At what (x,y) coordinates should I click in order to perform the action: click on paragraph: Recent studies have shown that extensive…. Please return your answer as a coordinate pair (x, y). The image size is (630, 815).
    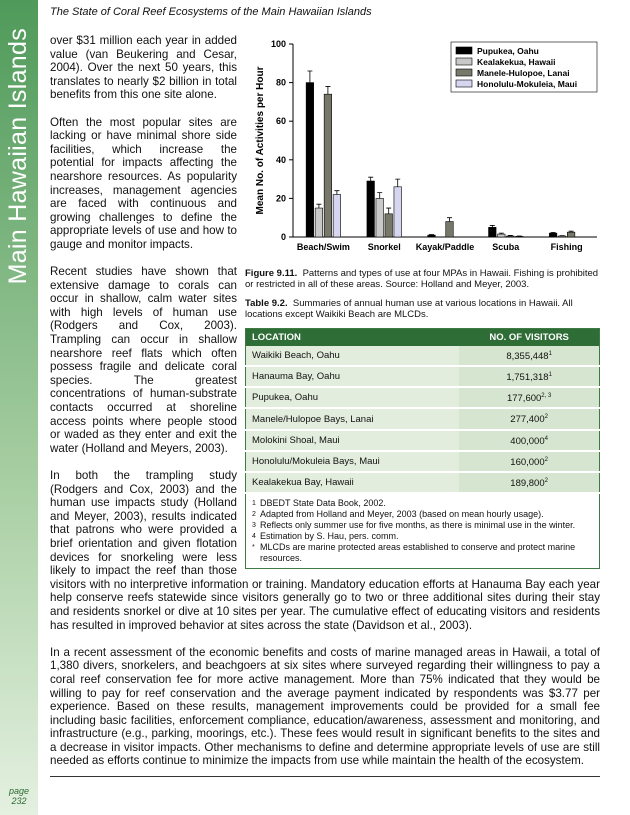
    Looking at the image, I should click on (143, 360).